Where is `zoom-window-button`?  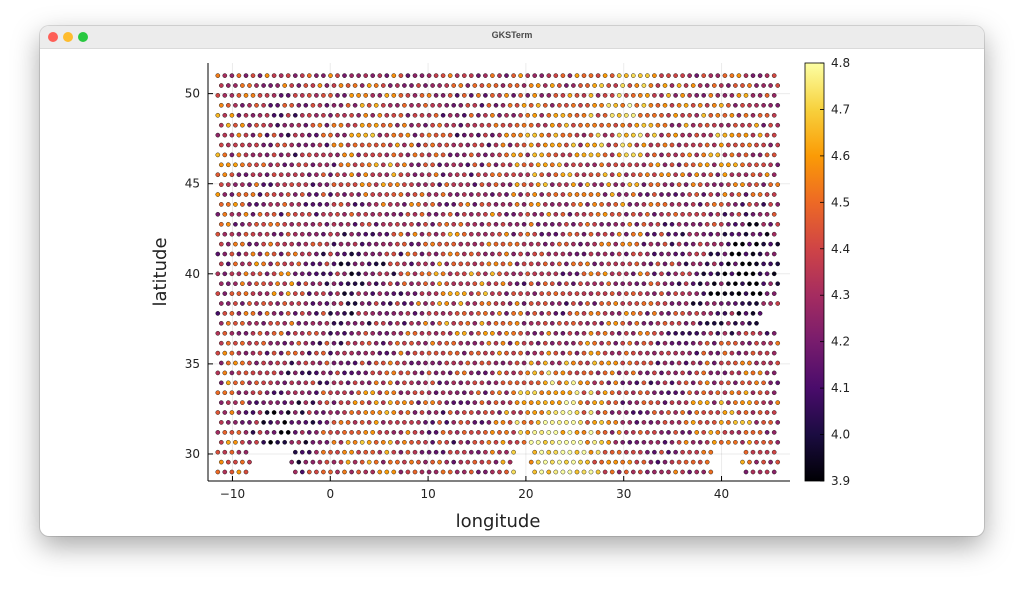 zoom-window-button is located at coordinates (83, 37).